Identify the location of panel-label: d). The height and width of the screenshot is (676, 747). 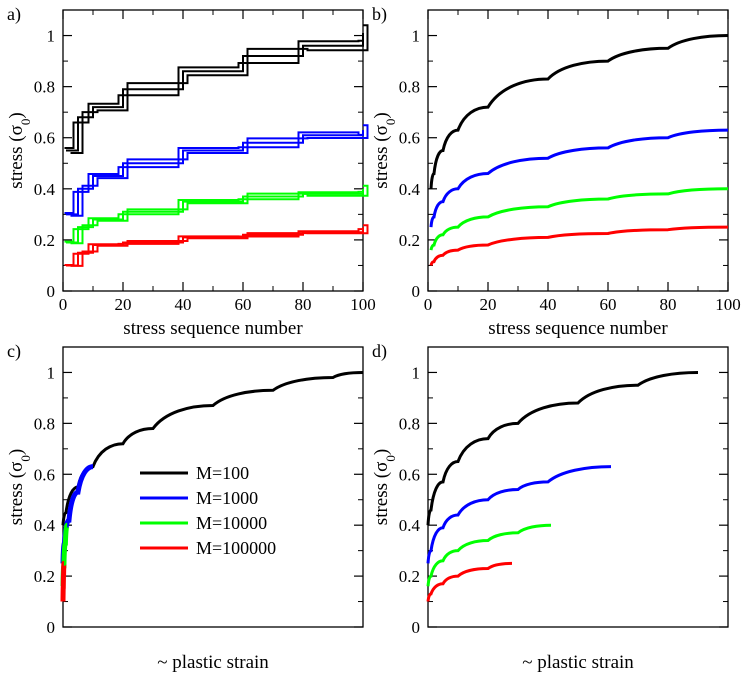
(379, 351).